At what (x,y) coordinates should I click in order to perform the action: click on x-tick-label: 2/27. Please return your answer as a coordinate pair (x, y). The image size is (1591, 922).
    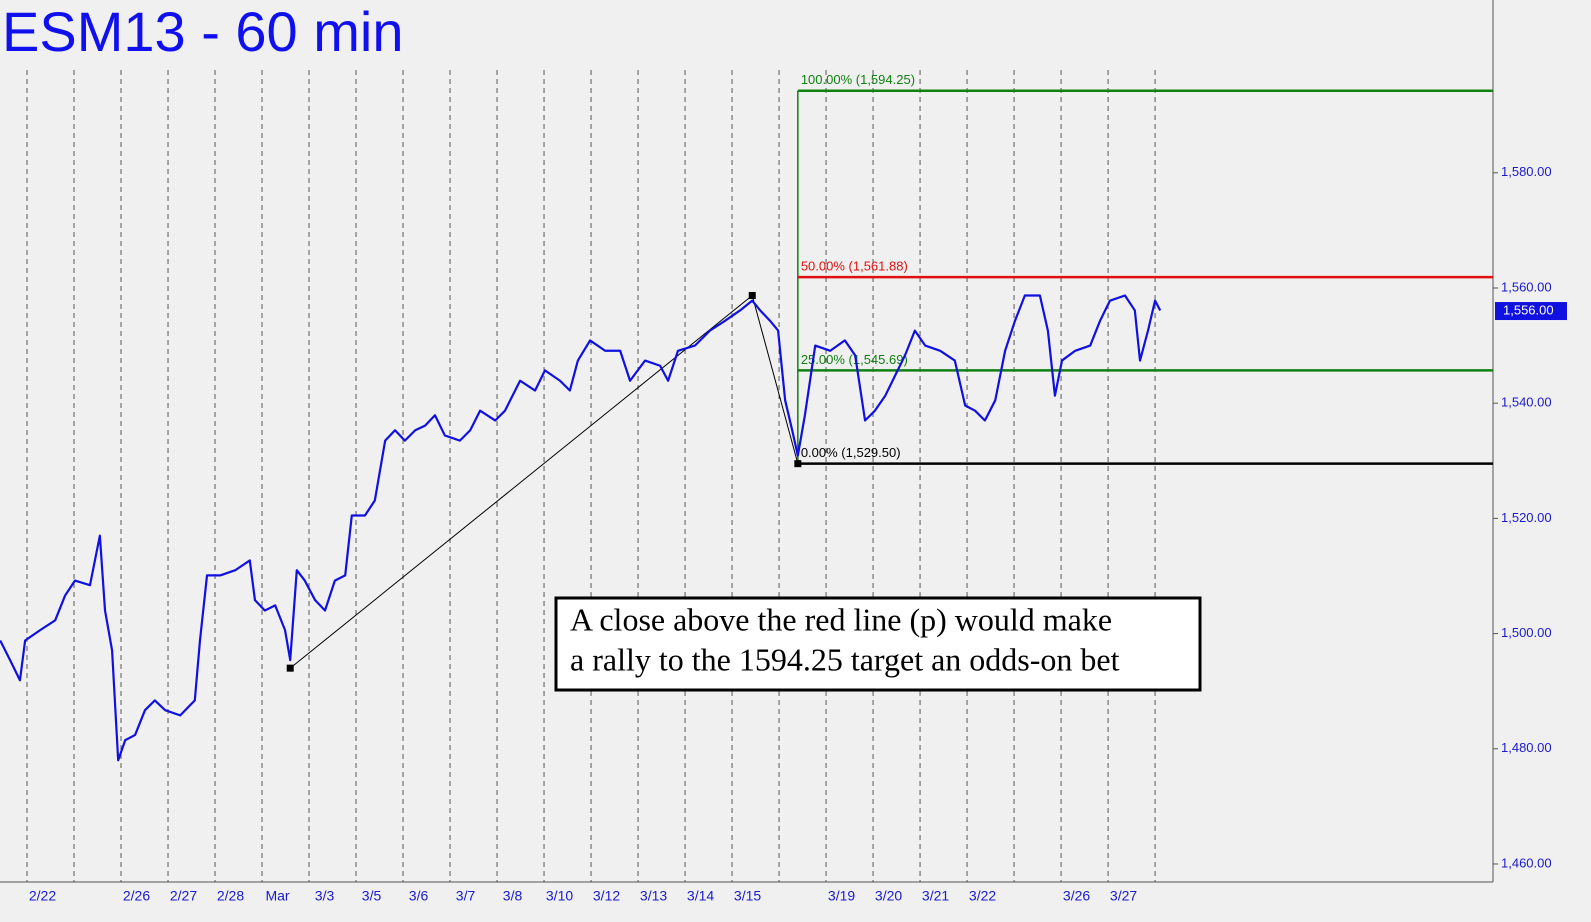
    Looking at the image, I should click on (183, 896).